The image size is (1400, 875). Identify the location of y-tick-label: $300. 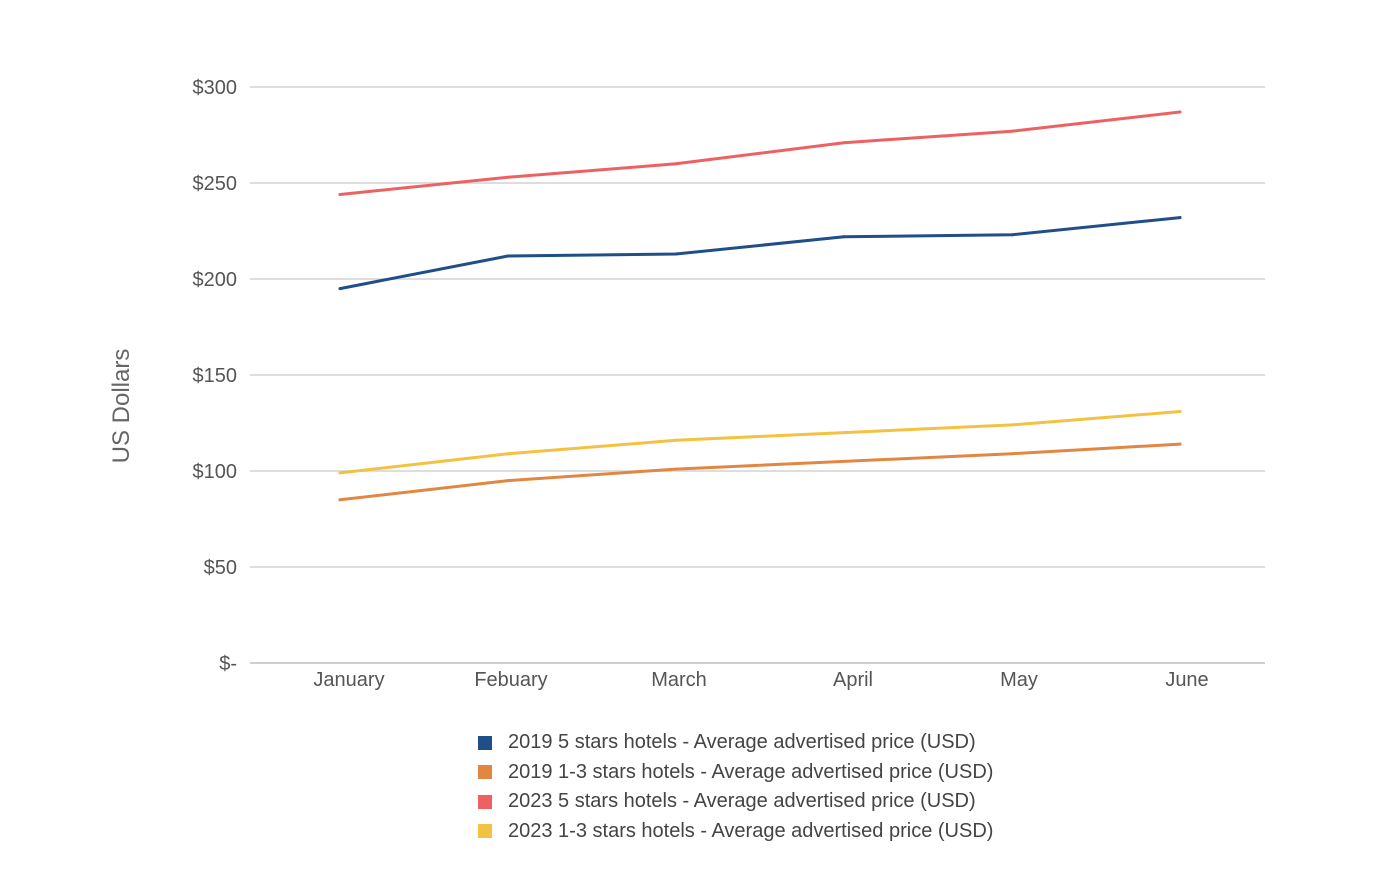
(215, 88).